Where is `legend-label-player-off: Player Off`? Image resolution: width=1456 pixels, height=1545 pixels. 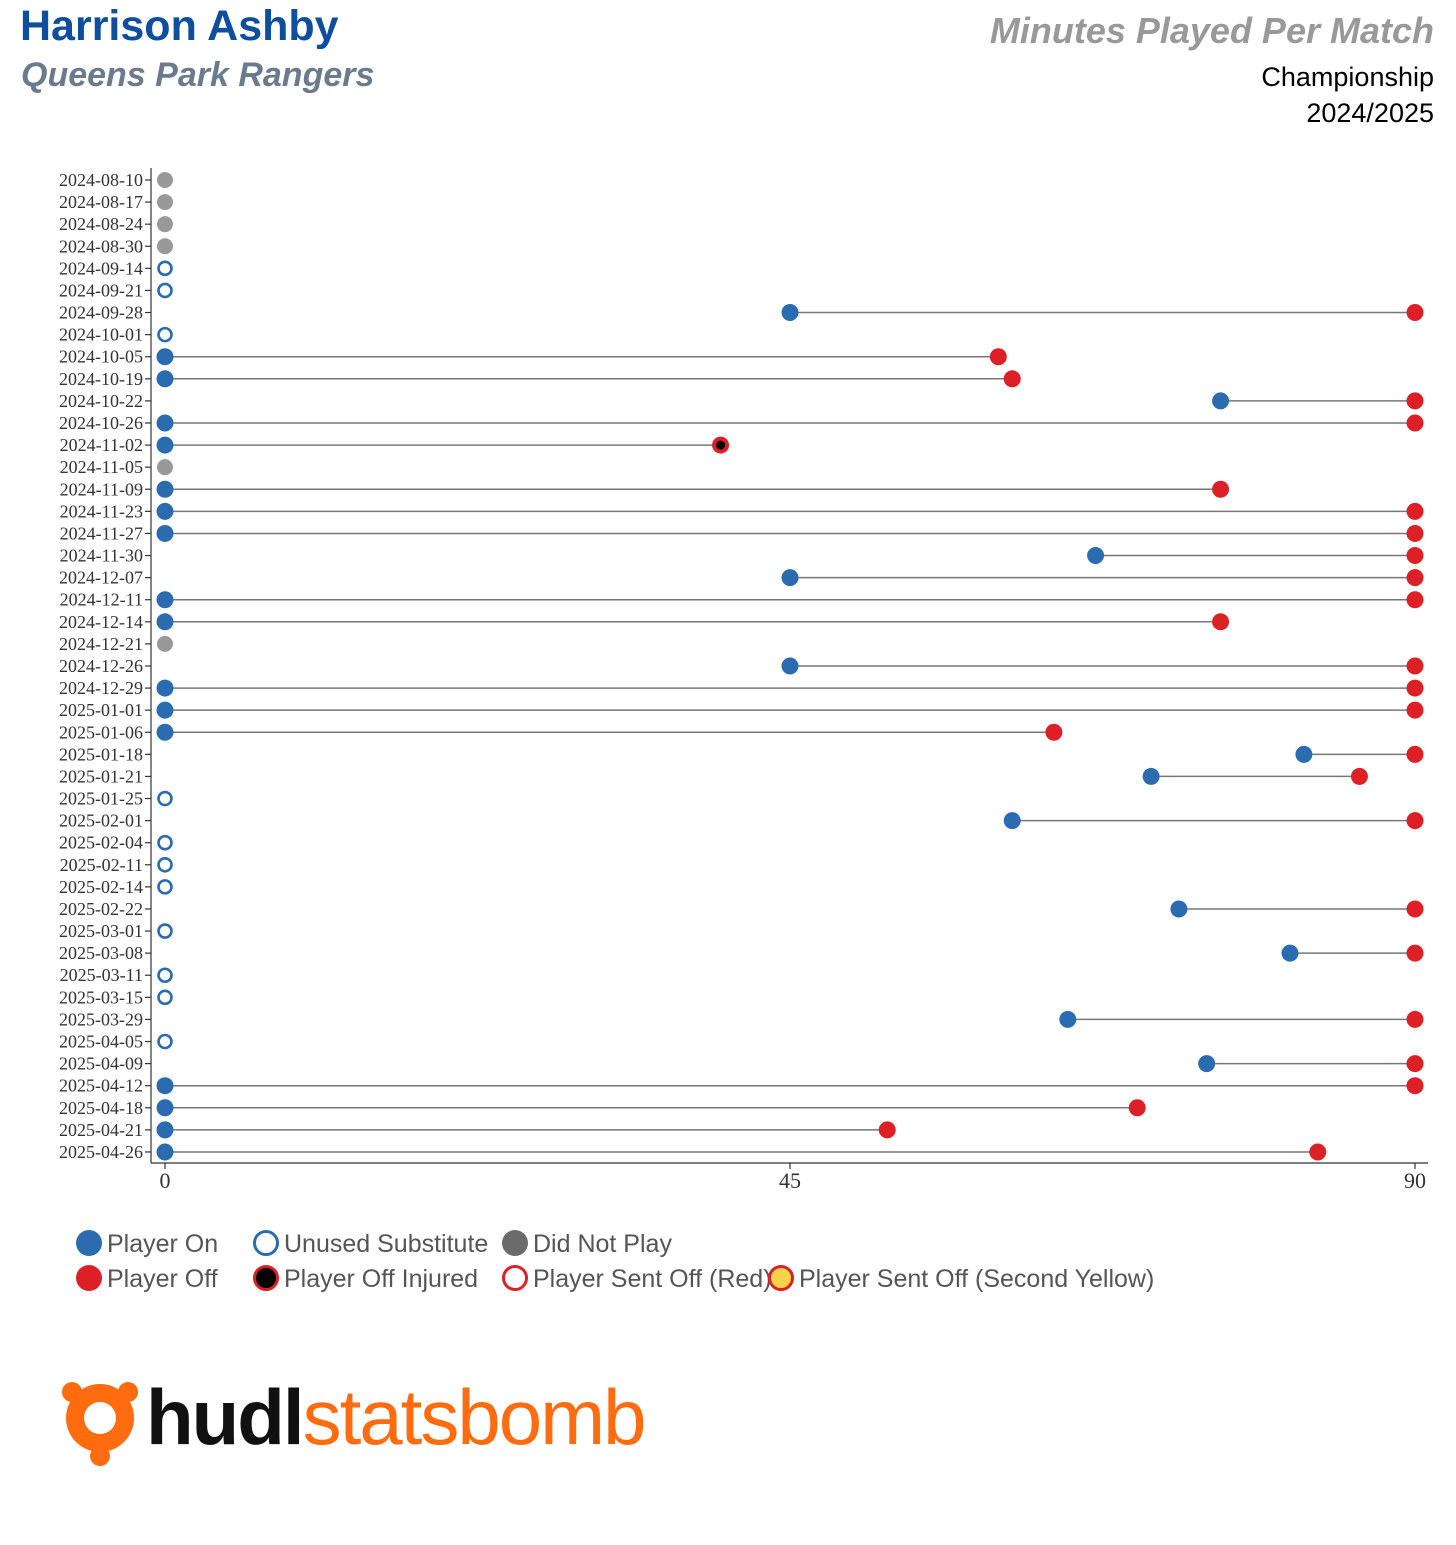
legend-label-player-off: Player Off is located at coordinates (162, 1279).